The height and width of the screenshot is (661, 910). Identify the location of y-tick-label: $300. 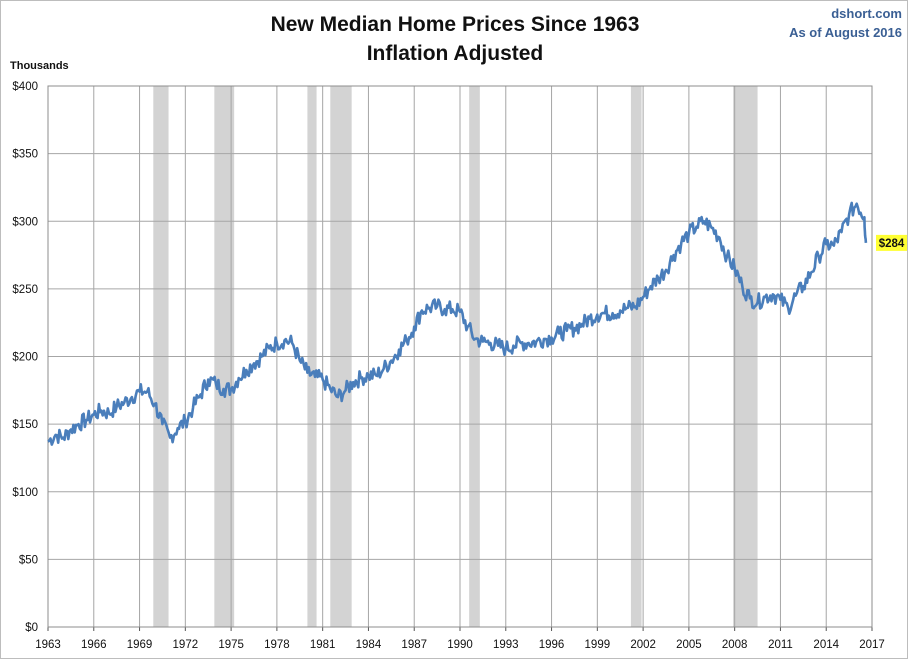
(25, 222).